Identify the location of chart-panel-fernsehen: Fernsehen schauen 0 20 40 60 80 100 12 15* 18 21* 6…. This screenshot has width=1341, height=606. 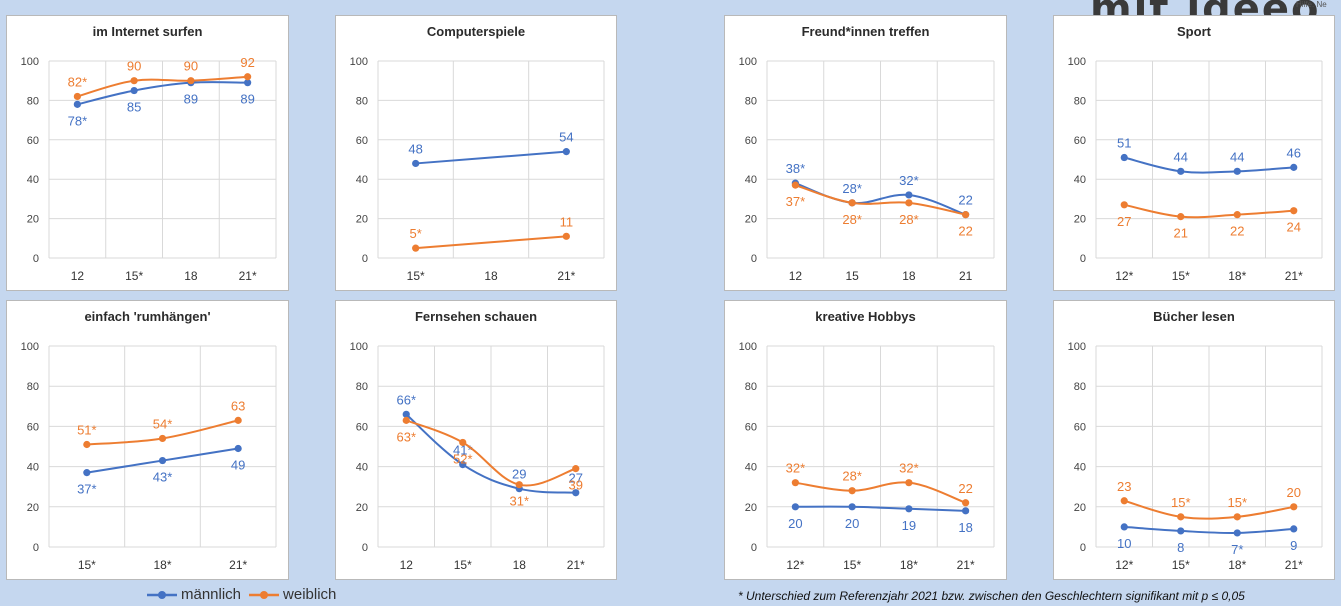
(476, 440).